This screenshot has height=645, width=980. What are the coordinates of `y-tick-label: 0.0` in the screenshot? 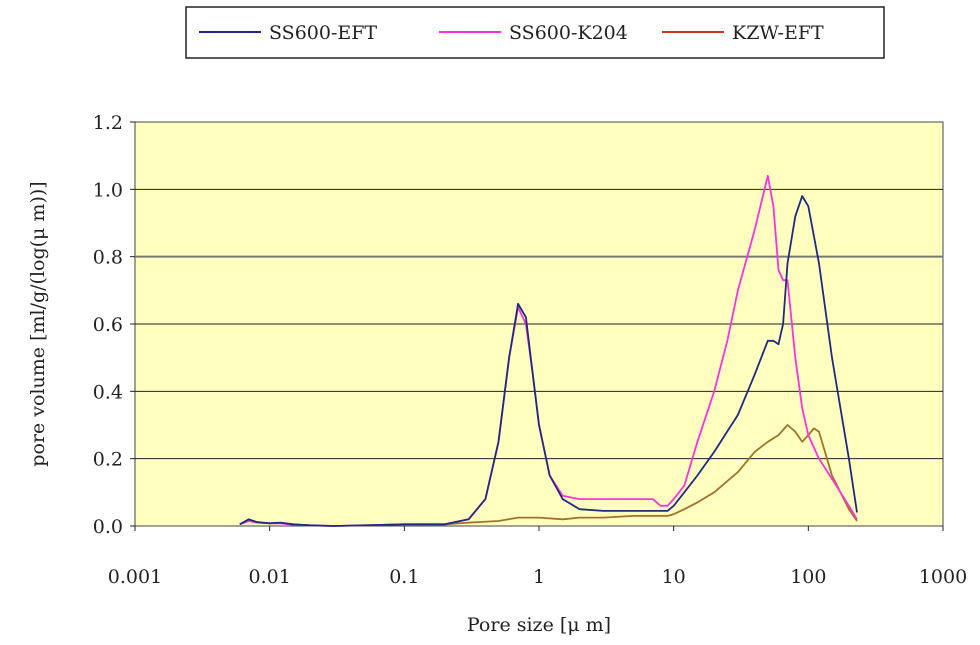 It's located at (108, 527).